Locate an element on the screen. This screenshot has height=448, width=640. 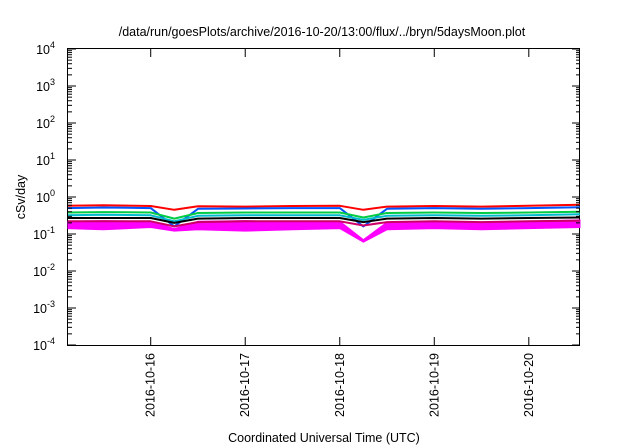
y-tick-label: 10³ is located at coordinates (45, 85).